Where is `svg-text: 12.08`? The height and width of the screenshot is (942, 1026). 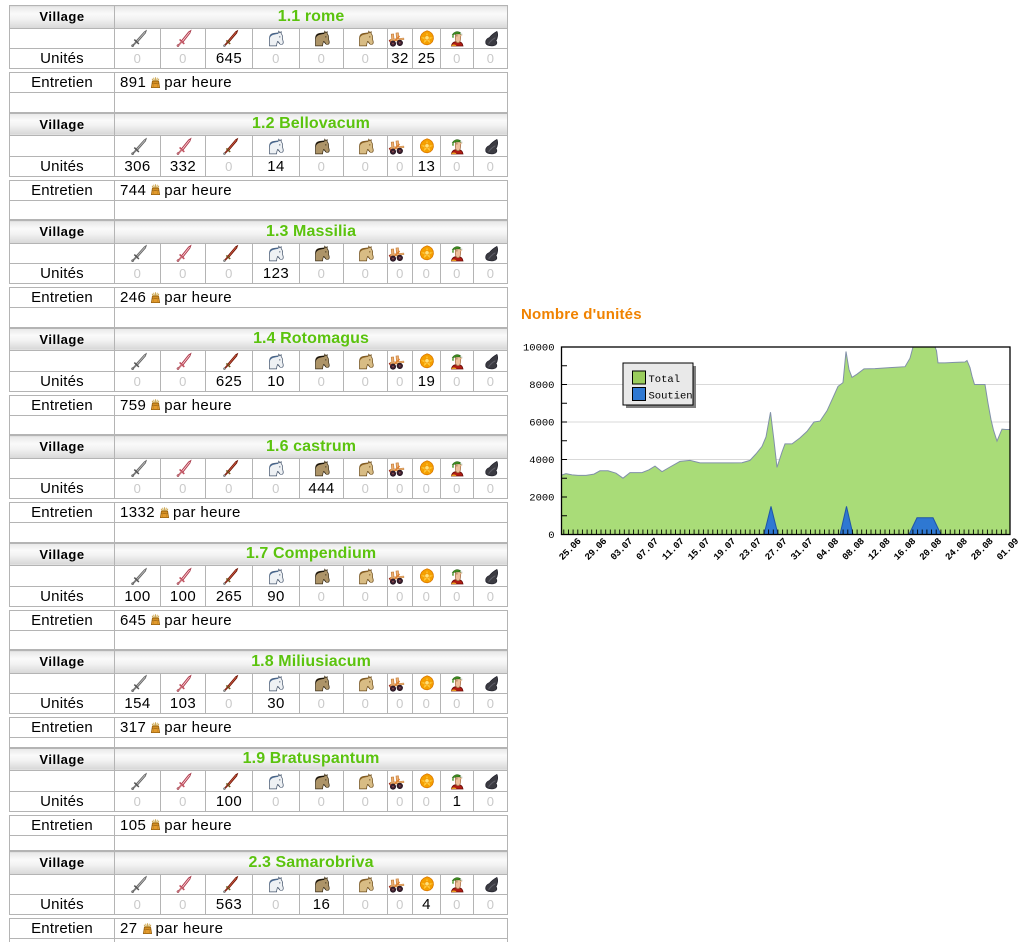
svg-text: 12.08 is located at coordinates (879, 549).